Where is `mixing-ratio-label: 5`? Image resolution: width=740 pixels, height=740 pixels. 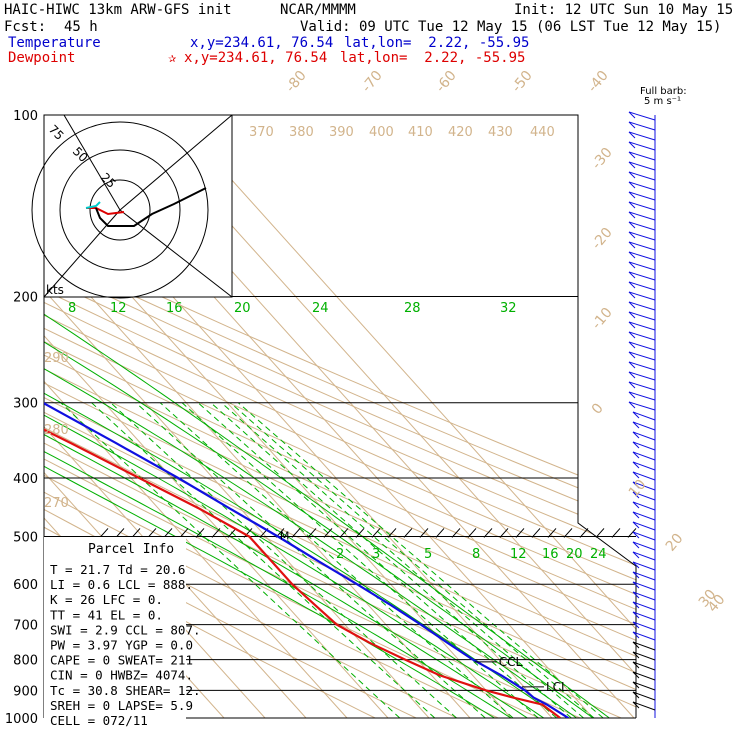
mixing-ratio-label: 5 is located at coordinates (428, 554).